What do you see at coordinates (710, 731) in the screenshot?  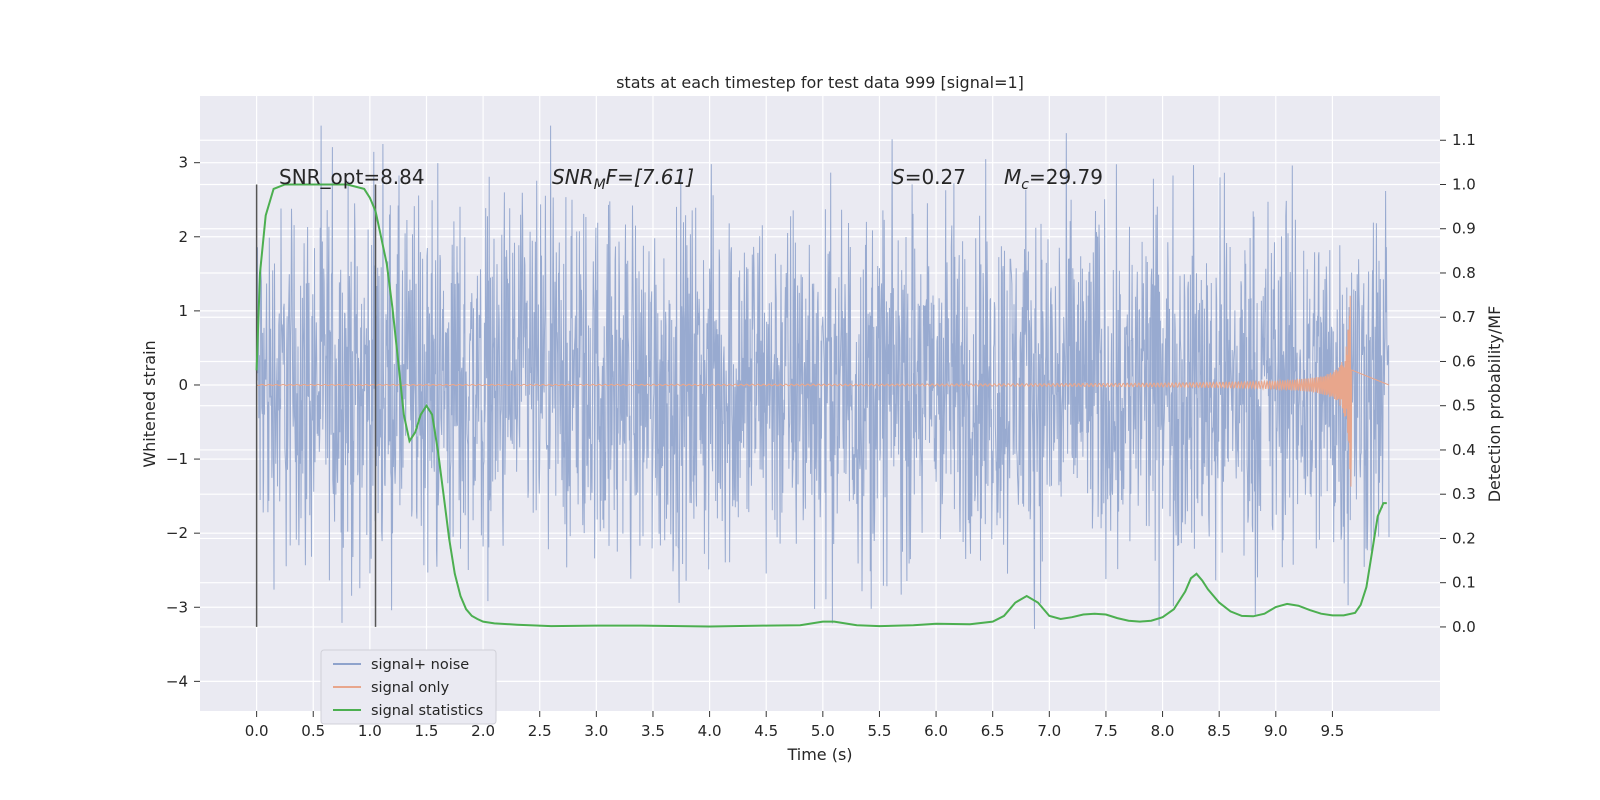 I see `x-tick-label: 4.0` at bounding box center [710, 731].